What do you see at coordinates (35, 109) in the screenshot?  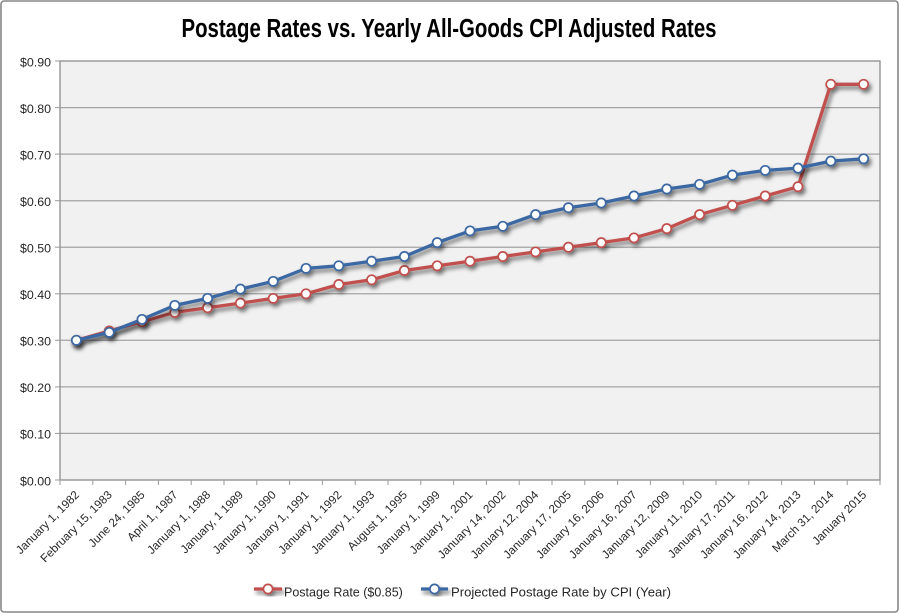 I see `svg-text: $0.80` at bounding box center [35, 109].